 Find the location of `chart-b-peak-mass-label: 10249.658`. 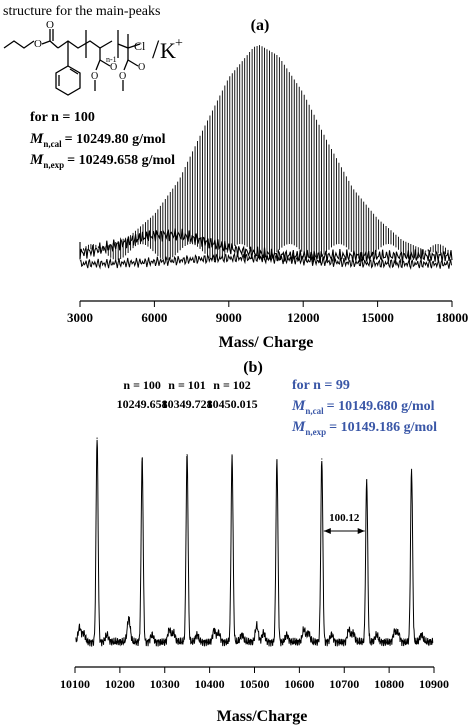

chart-b-peak-mass-label: 10249.658 is located at coordinates (142, 404).